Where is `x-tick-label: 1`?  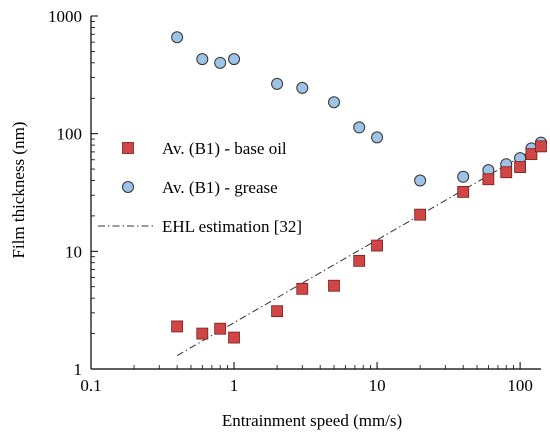
x-tick-label: 1 is located at coordinates (234, 385).